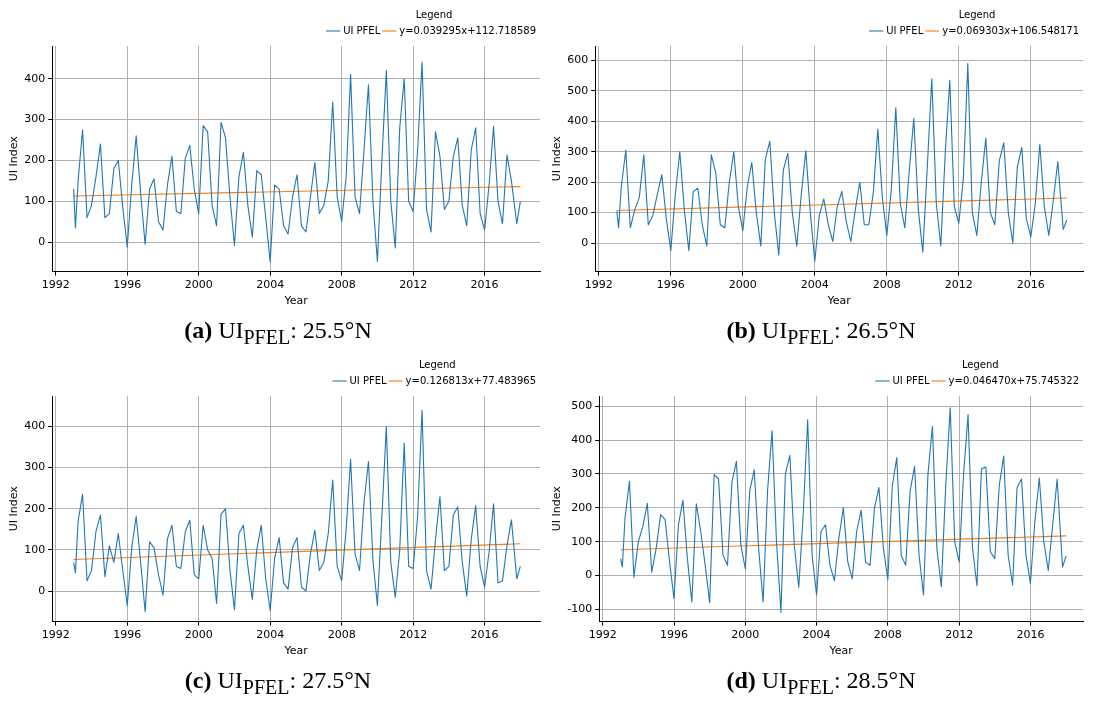  I want to click on text: (a) UI$_{PFEL}$: 25.5°N, so click(278, 332).